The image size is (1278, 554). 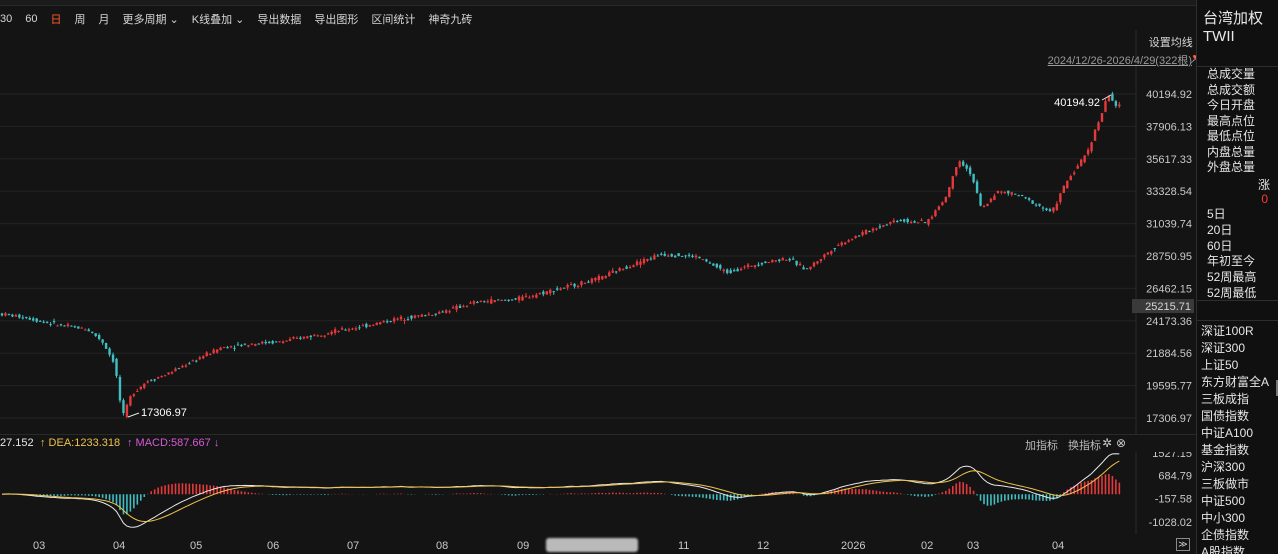 What do you see at coordinates (1227, 331) in the screenshot?
I see `index-item-0: 深证100R` at bounding box center [1227, 331].